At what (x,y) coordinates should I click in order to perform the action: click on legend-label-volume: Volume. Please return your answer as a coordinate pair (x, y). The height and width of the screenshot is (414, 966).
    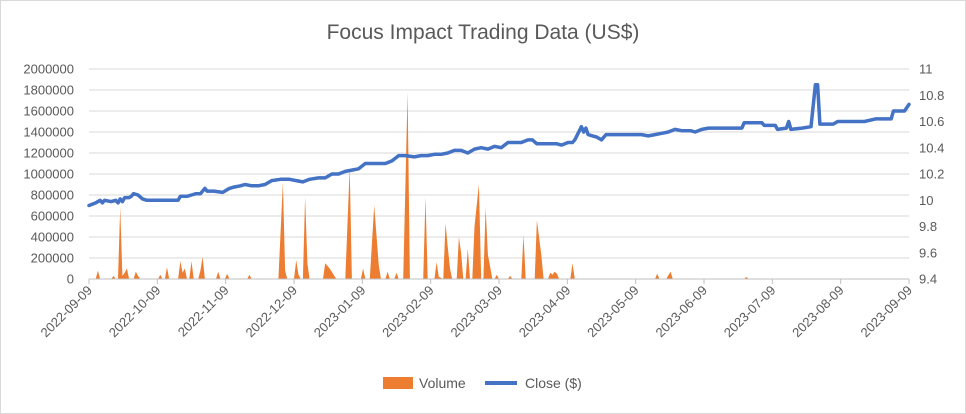
    Looking at the image, I should click on (442, 383).